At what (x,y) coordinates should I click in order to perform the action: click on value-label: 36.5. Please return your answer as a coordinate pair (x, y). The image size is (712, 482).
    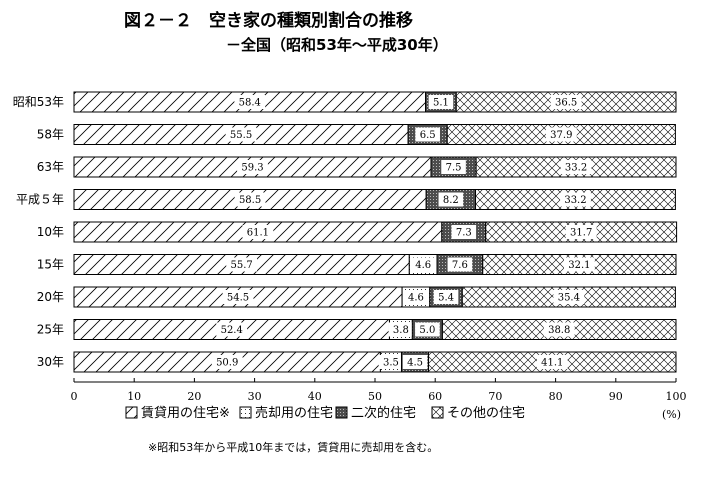
    Looking at the image, I should click on (566, 103).